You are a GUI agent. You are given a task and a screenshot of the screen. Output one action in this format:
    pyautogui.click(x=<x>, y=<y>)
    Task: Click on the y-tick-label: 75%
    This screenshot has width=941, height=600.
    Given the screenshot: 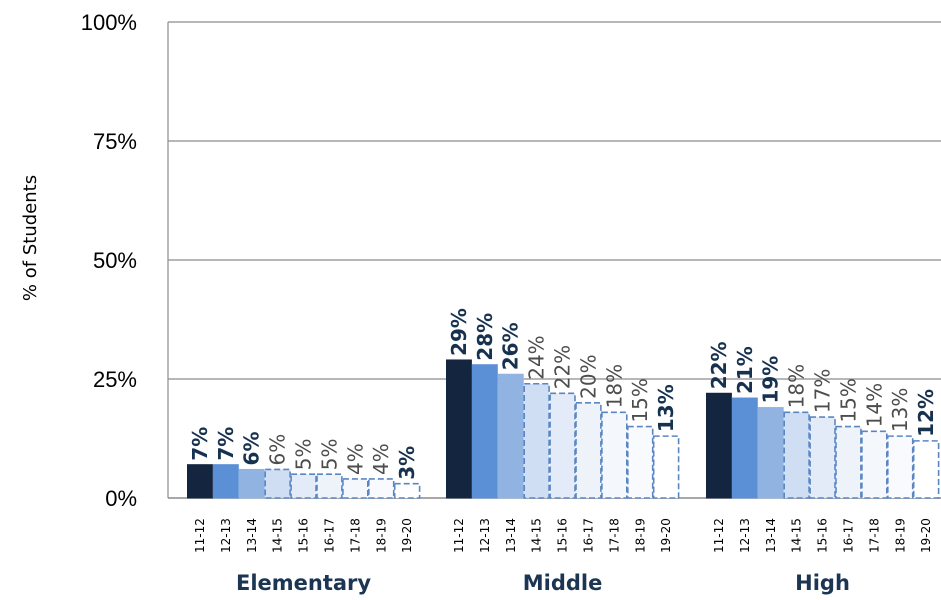 What is the action you would take?
    pyautogui.click(x=115, y=141)
    